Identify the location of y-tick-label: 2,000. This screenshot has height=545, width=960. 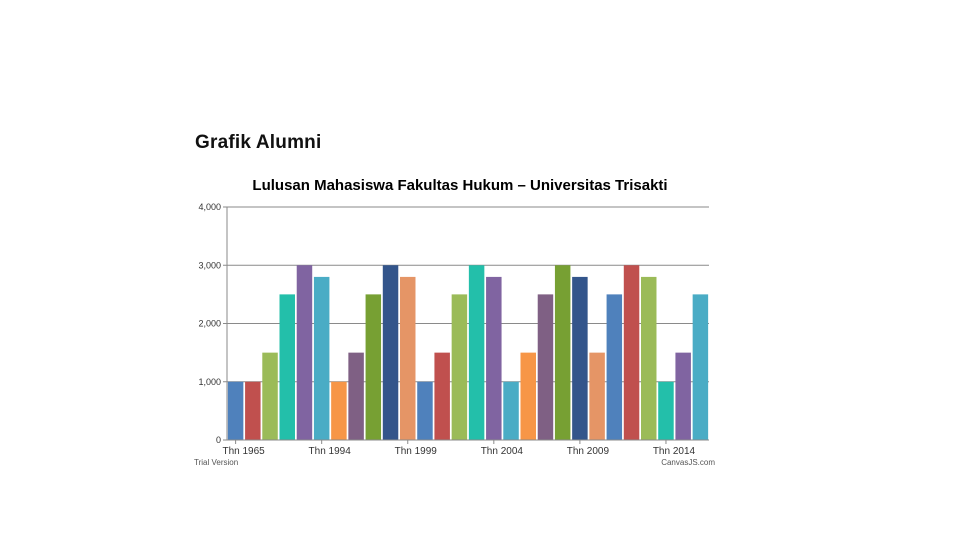
(209, 324).